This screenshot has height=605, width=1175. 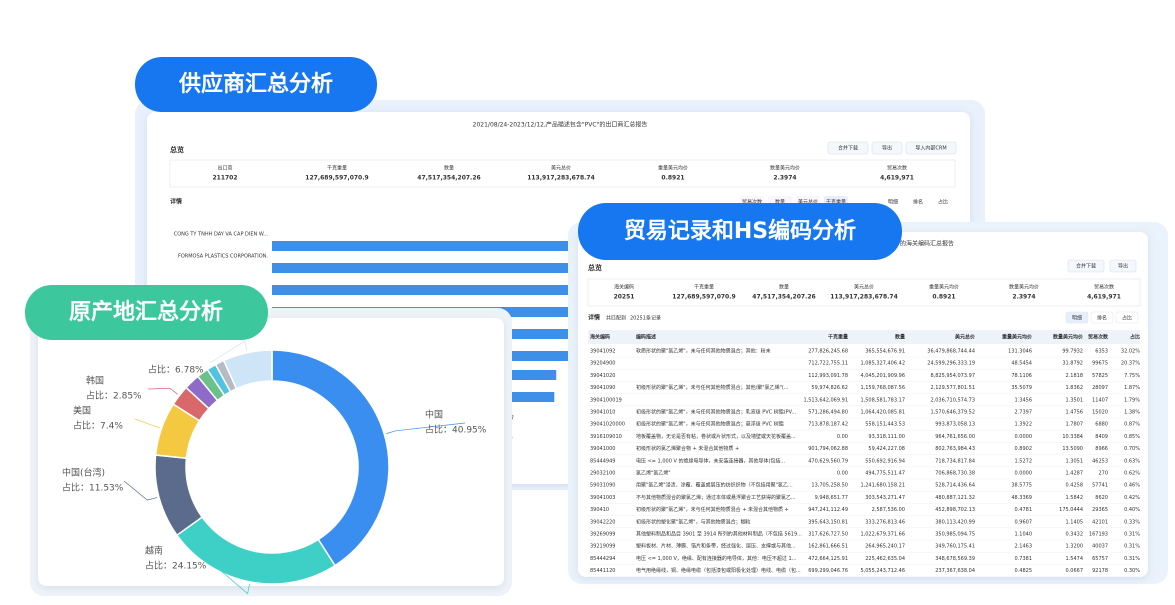 I want to click on table-cell: 13.5090, so click(x=1072, y=449).